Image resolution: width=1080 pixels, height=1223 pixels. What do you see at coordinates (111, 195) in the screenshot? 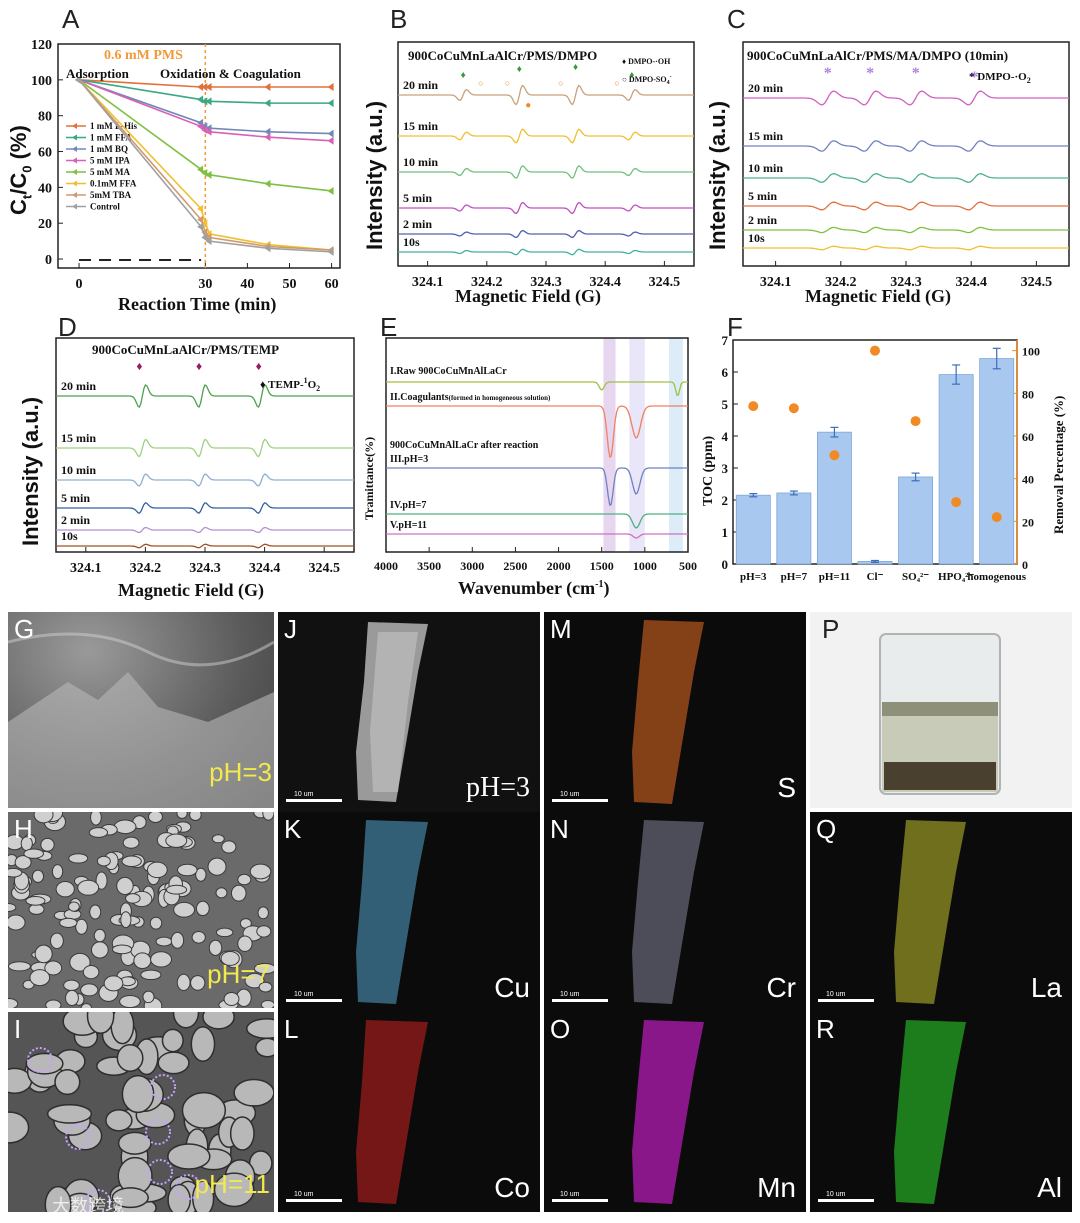
I see `legend-label: 5mM TBA` at bounding box center [111, 195].